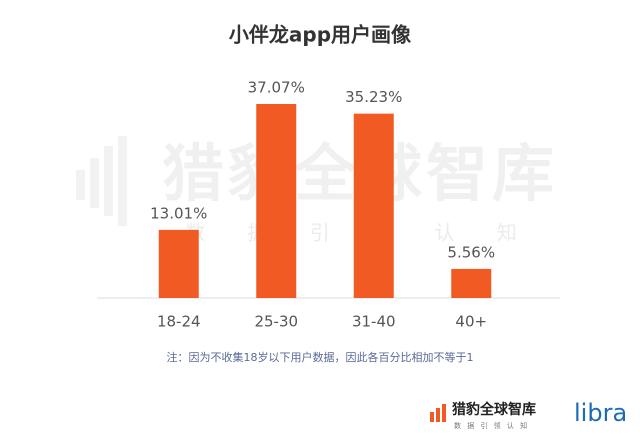 This screenshot has height=434, width=640. I want to click on data-label: 13.01%, so click(178, 213).